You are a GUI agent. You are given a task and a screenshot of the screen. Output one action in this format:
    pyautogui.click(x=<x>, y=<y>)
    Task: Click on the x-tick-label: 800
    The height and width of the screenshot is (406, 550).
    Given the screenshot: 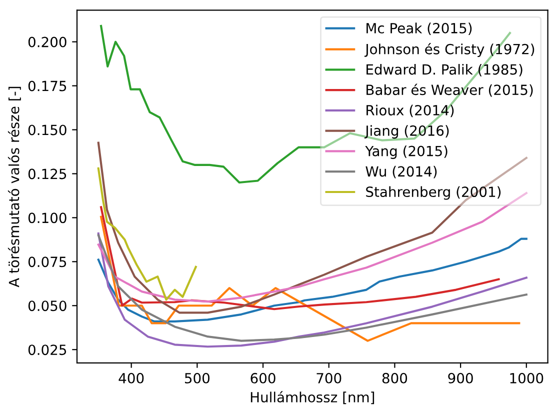 What is the action you would take?
    pyautogui.click(x=395, y=378)
    